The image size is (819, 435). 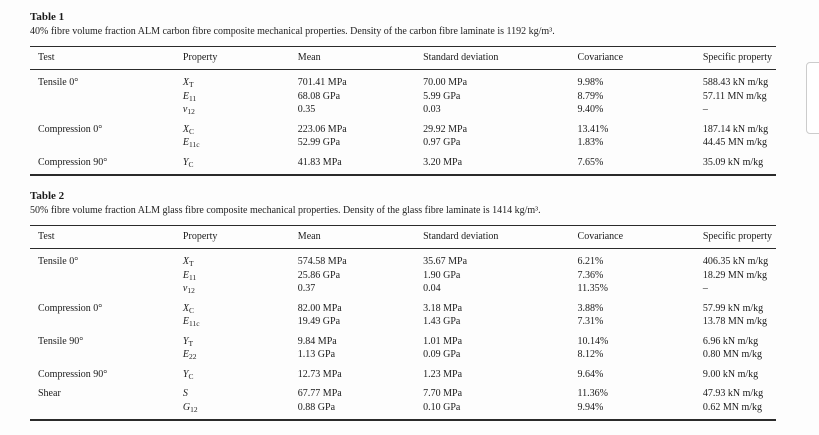 What do you see at coordinates (735, 261) in the screenshot?
I see `cell-specific-property: 406.35 kN m/kg` at bounding box center [735, 261].